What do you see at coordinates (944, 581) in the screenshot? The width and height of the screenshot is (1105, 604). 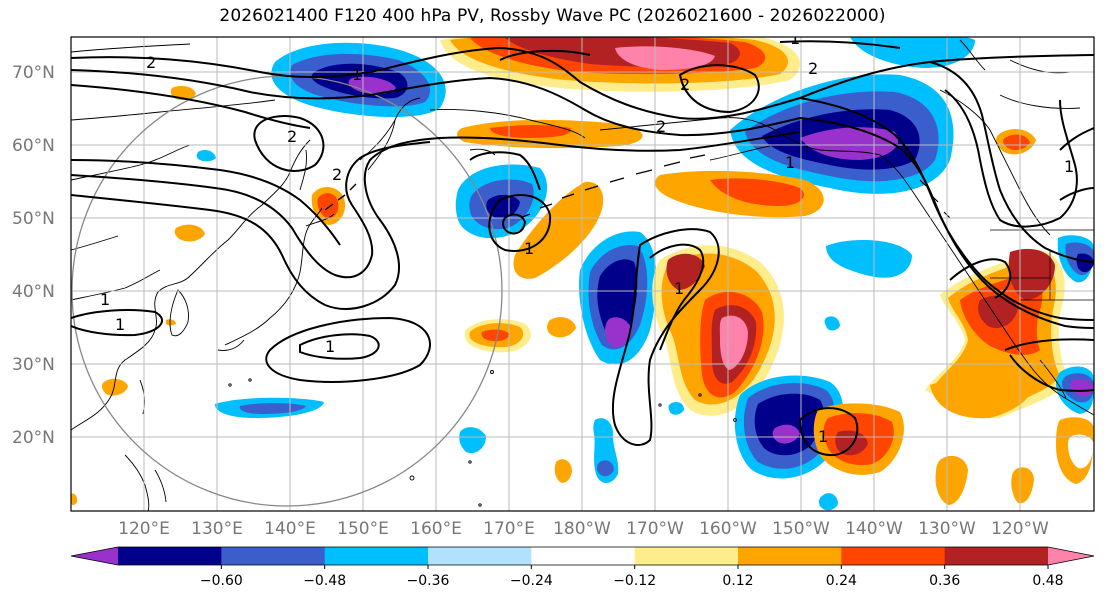 I see `colorbar-tick-label: 0.36` at bounding box center [944, 581].